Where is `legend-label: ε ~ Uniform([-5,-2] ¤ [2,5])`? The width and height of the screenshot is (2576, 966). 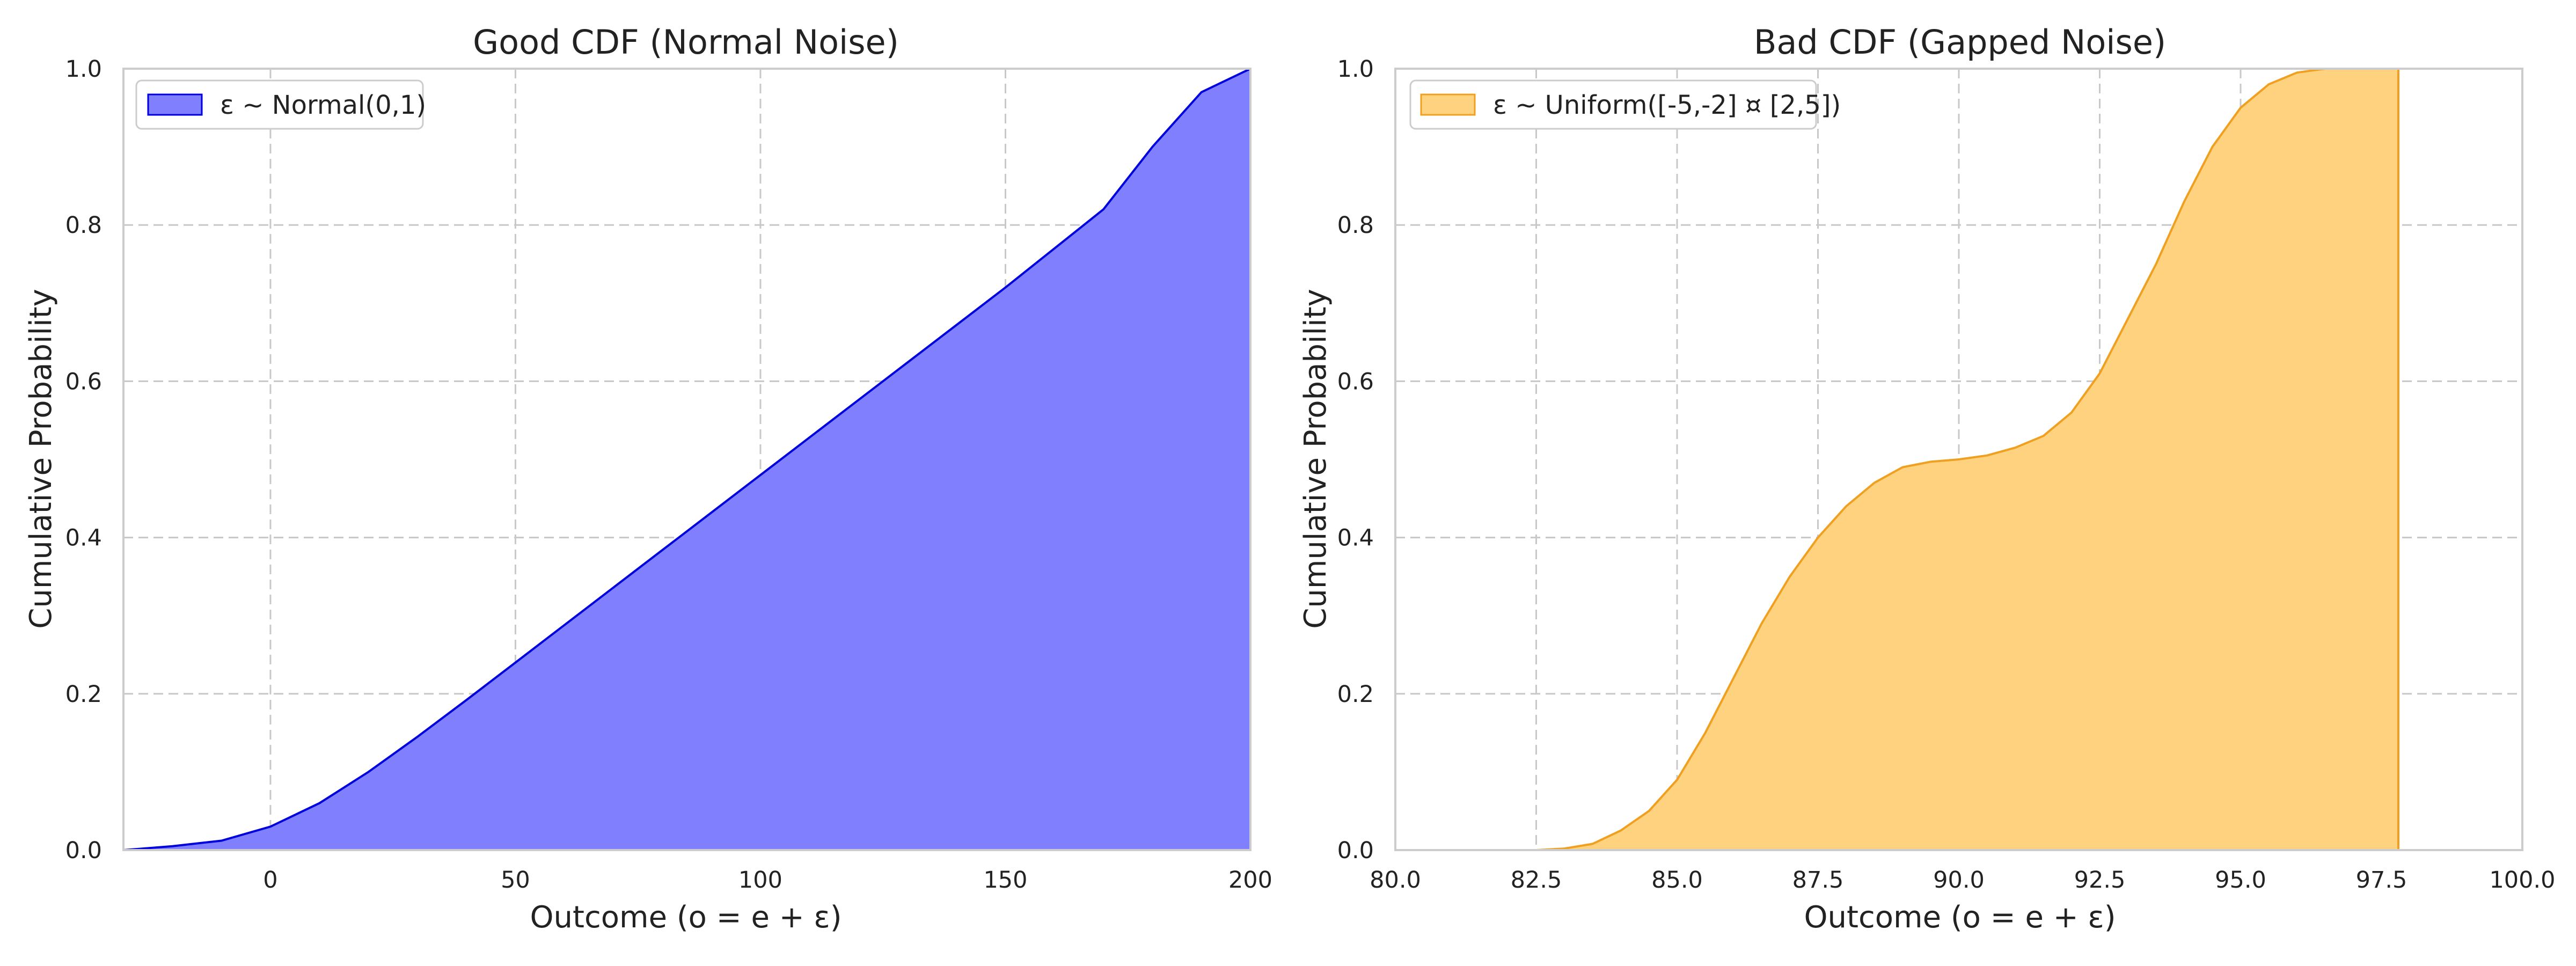 legend-label: ε ~ Uniform([-5,-2] ¤ [2,5]) is located at coordinates (1667, 105).